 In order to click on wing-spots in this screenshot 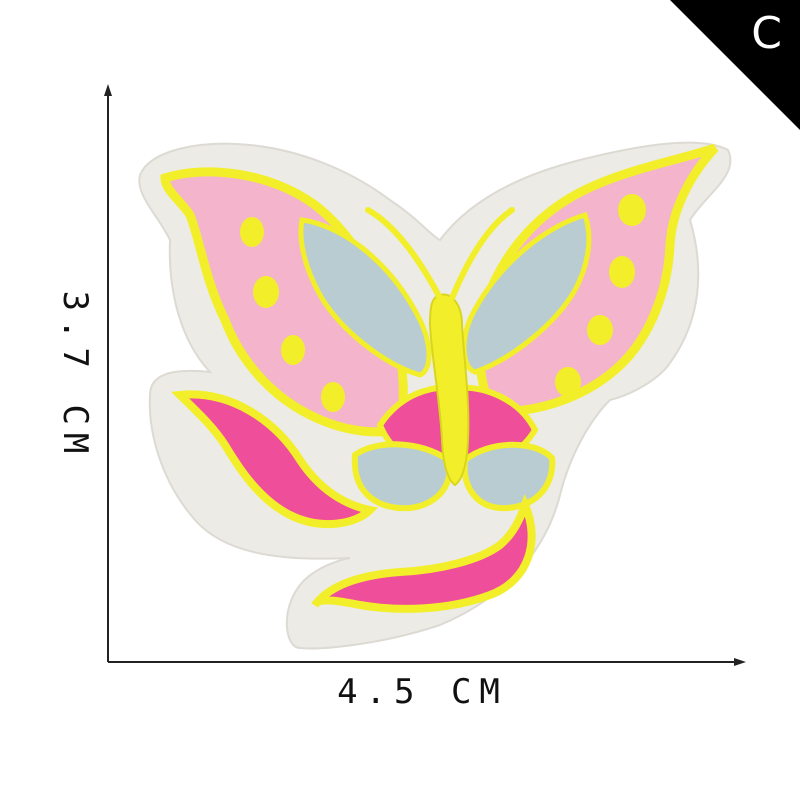, I will do `click(443, 303)`.